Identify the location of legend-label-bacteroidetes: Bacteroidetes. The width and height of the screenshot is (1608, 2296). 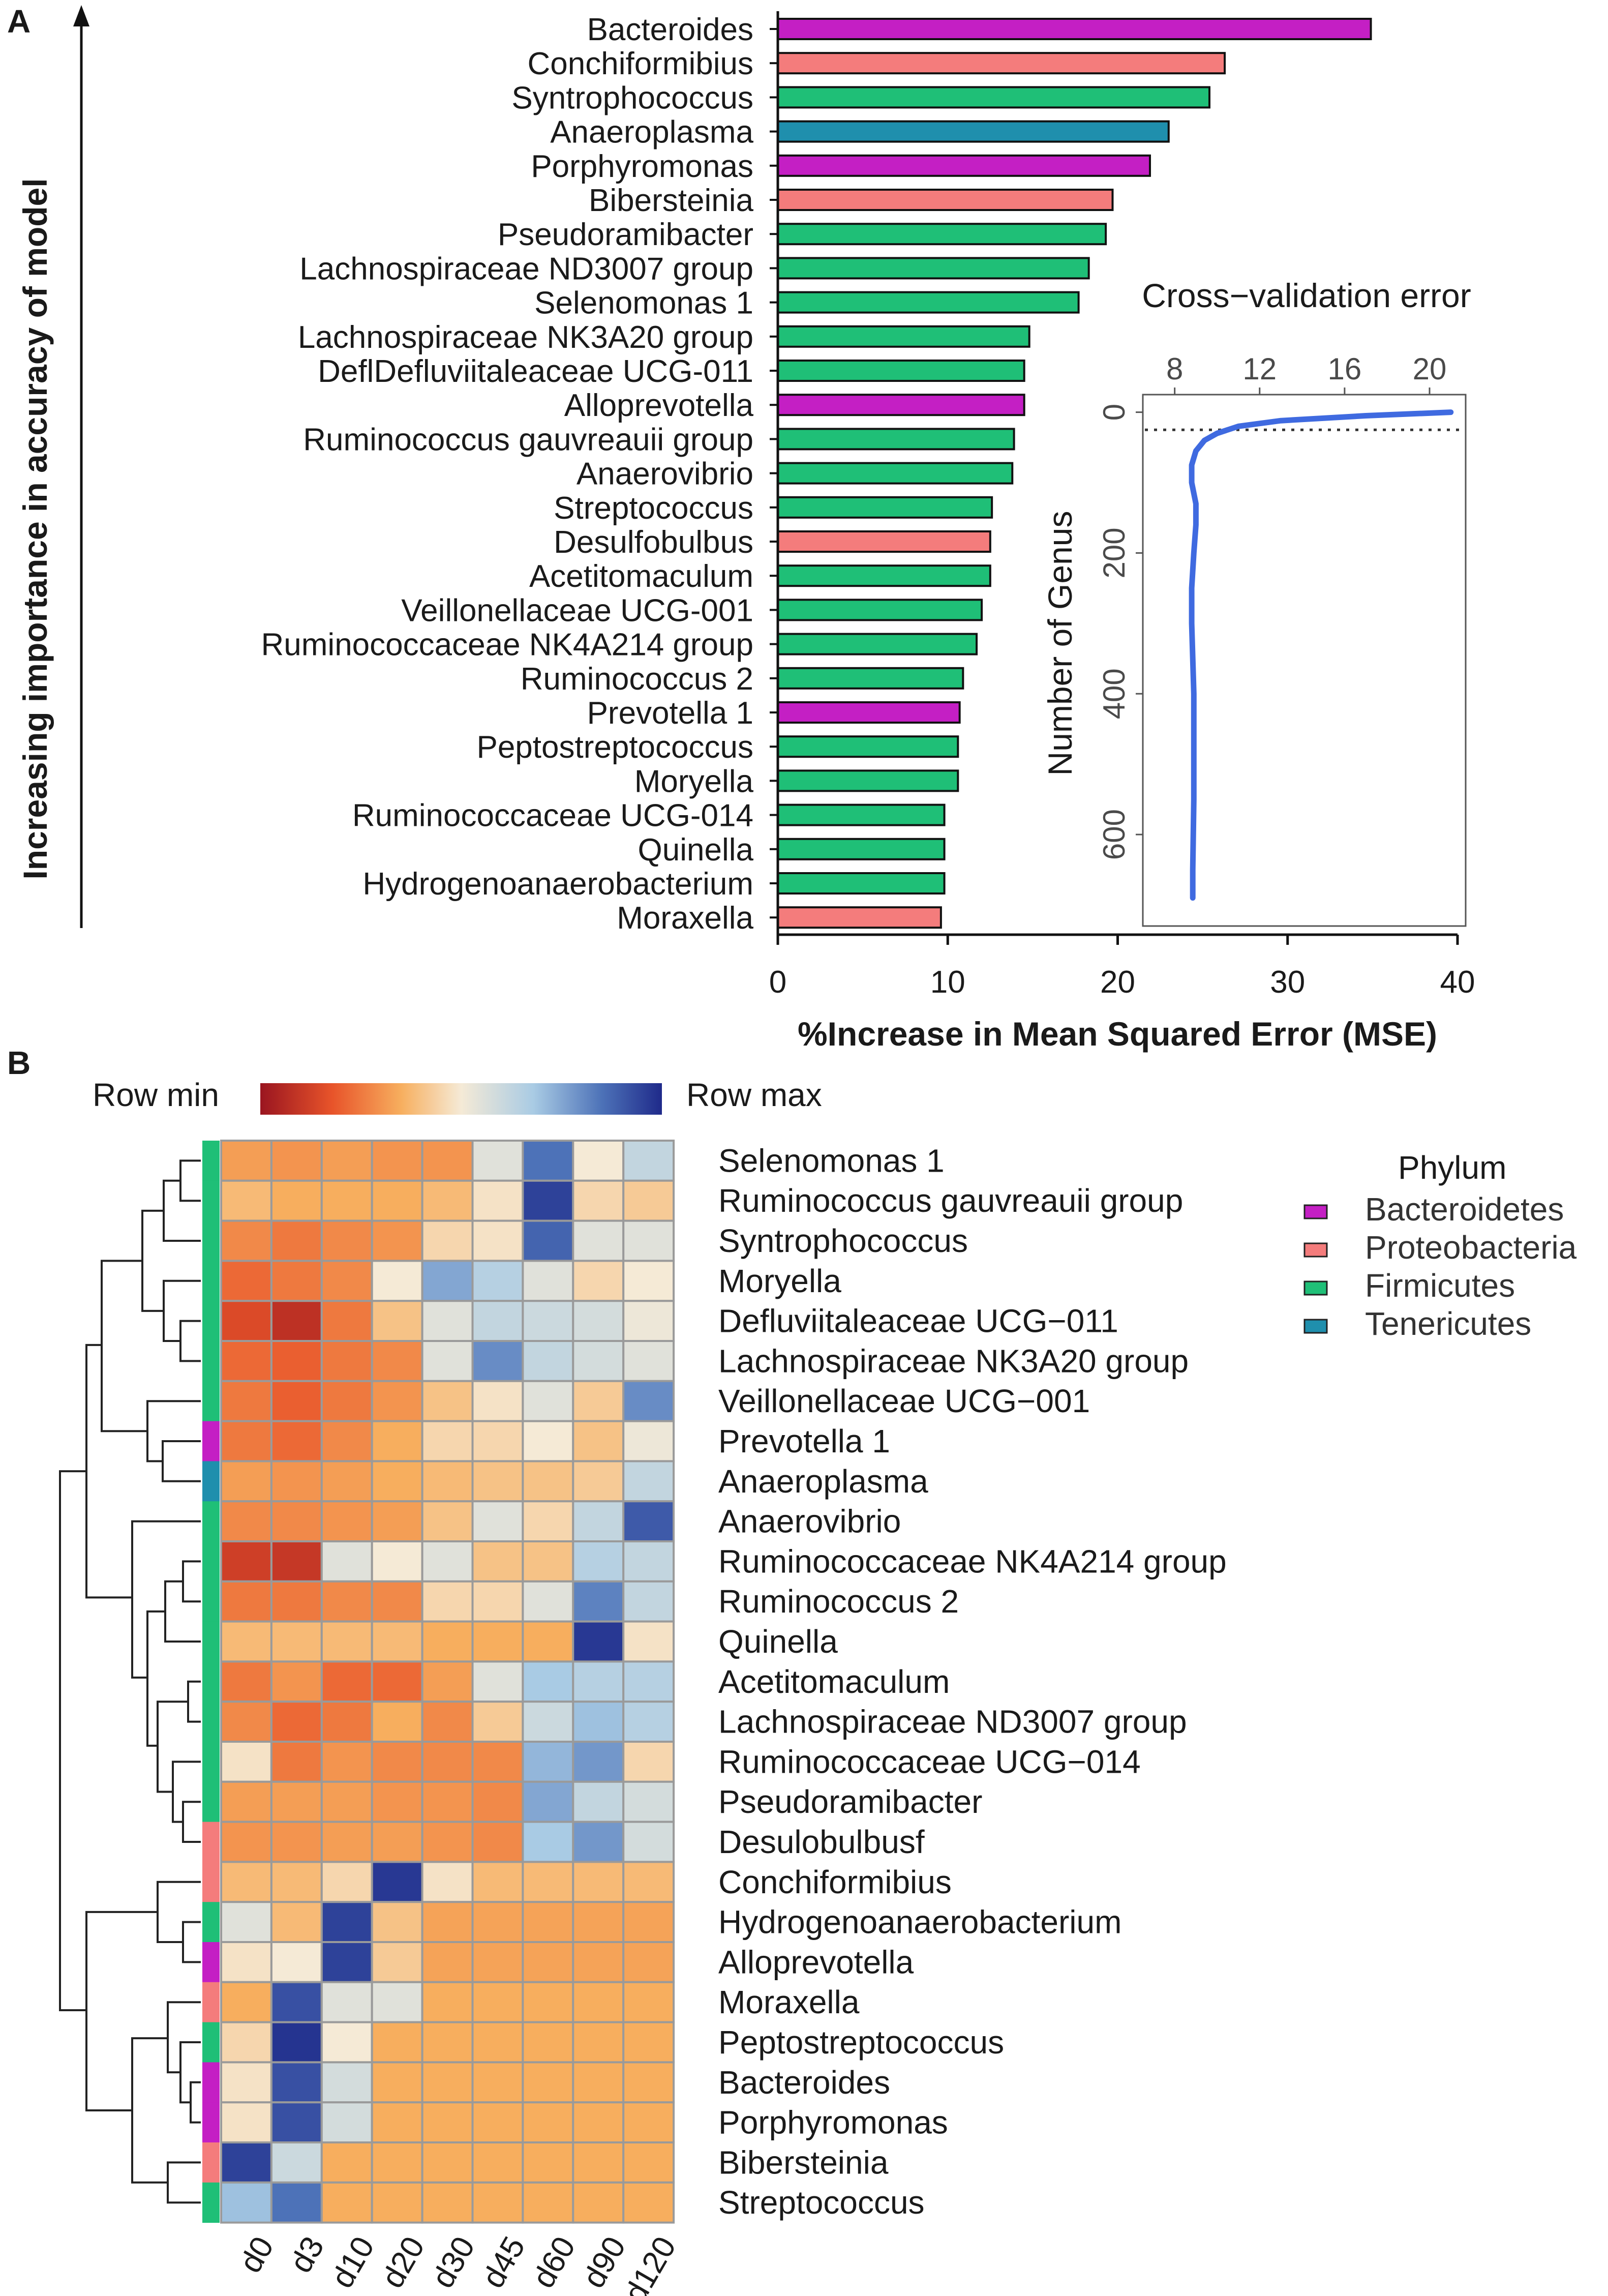
(1464, 1209).